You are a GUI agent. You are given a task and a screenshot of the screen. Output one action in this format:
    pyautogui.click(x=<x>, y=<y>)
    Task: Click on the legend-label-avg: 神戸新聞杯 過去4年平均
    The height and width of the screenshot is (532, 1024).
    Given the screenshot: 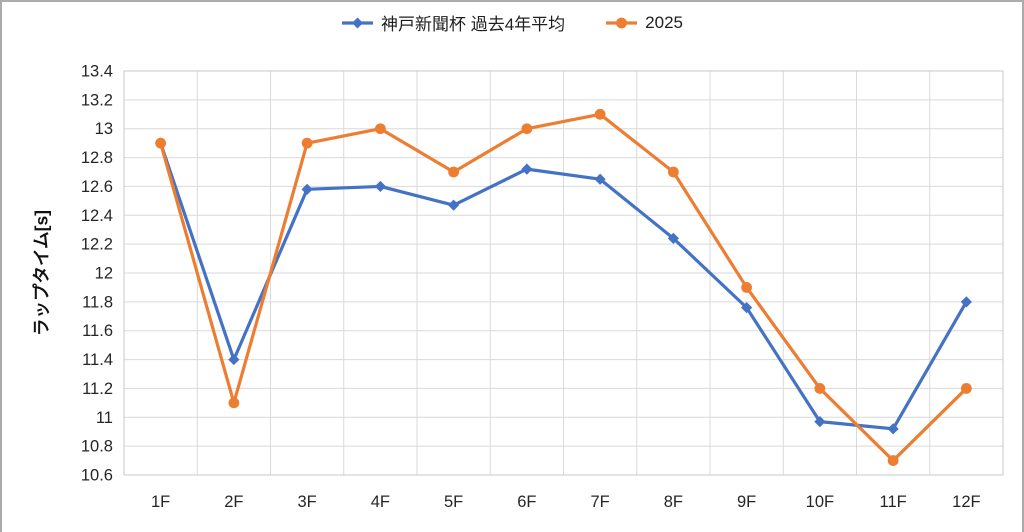 What is the action you would take?
    pyautogui.click(x=473, y=24)
    